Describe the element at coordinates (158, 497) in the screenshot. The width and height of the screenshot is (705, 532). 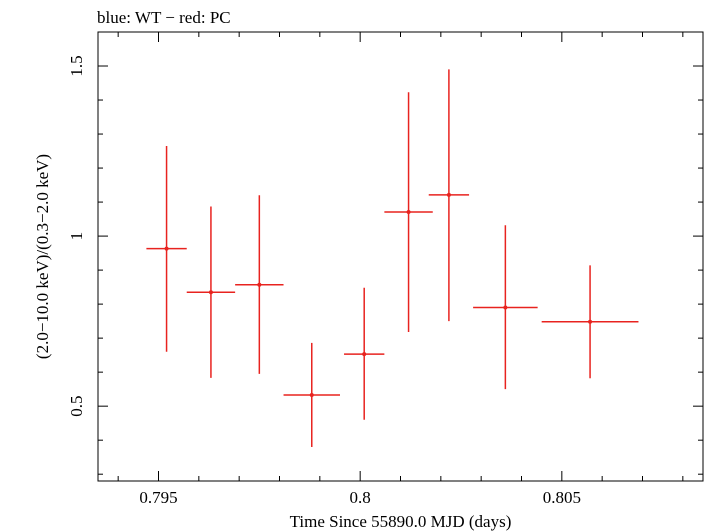
I see `x-tick-label: 0.795` at that location.